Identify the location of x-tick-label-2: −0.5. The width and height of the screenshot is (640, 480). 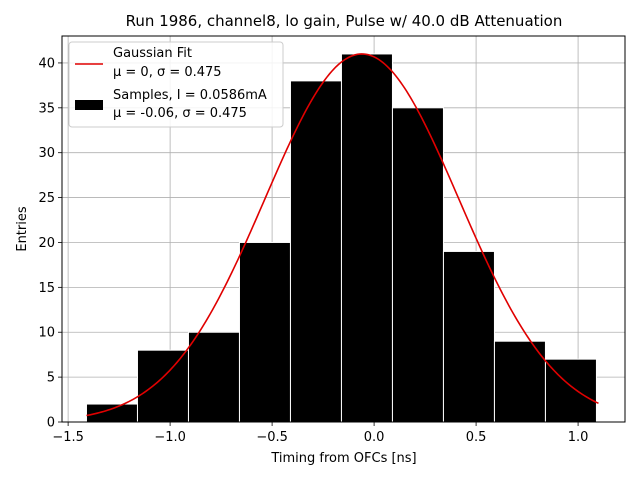
(272, 437).